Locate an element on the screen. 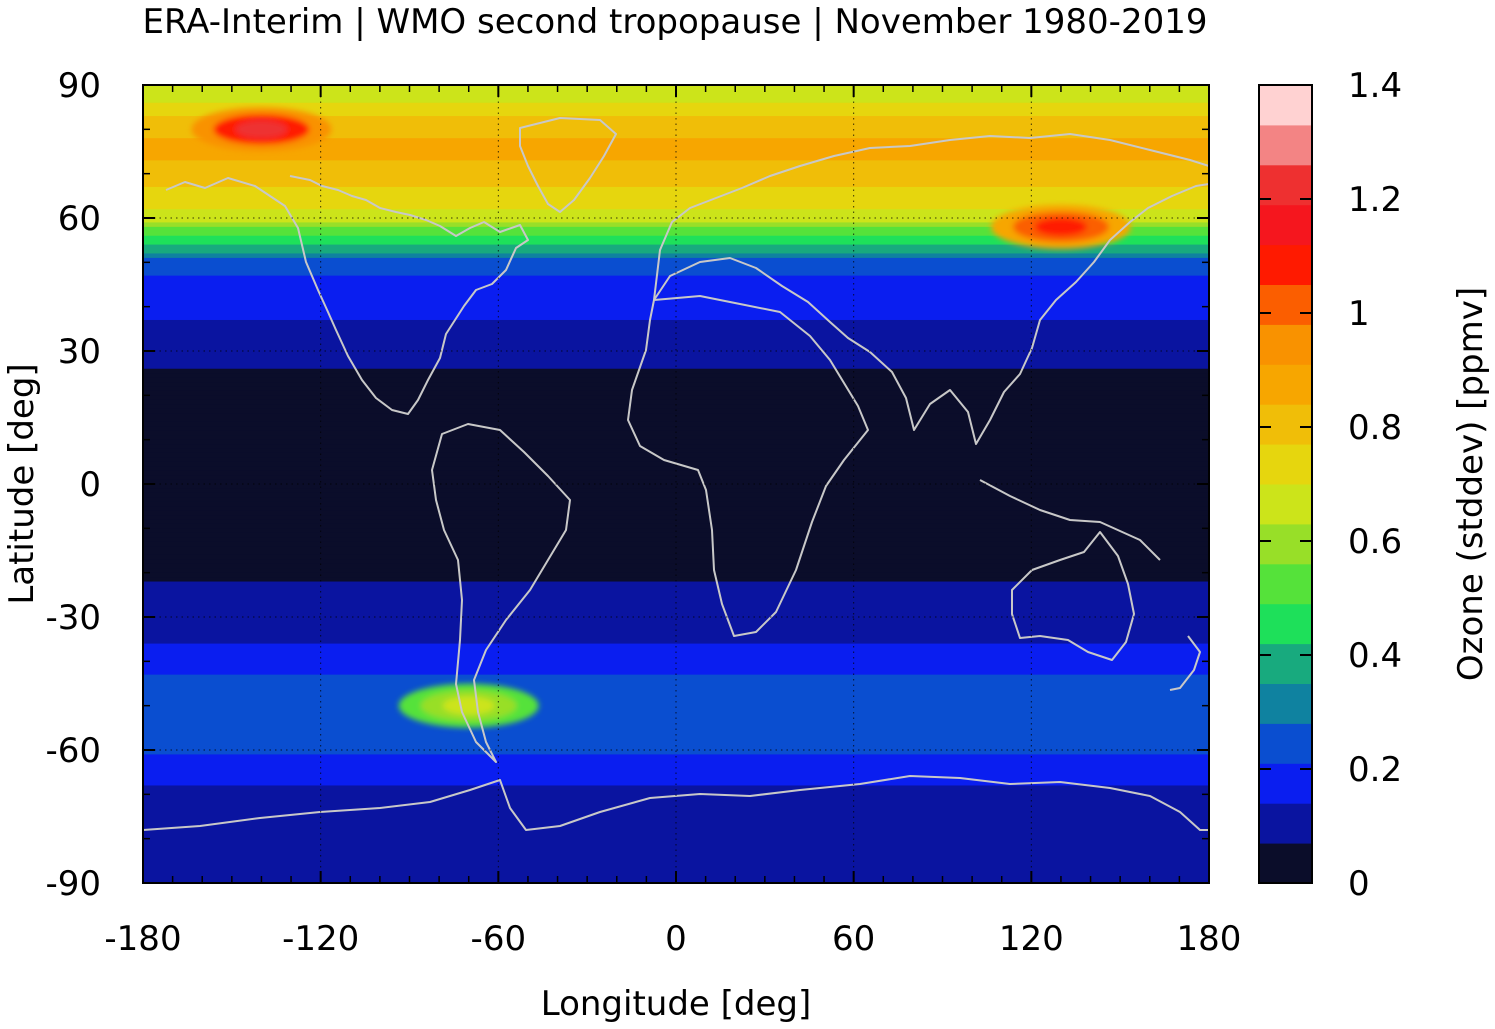 Image resolution: width=1495 pixels, height=1029 pixels. regional-maximum is located at coordinates (468, 705).